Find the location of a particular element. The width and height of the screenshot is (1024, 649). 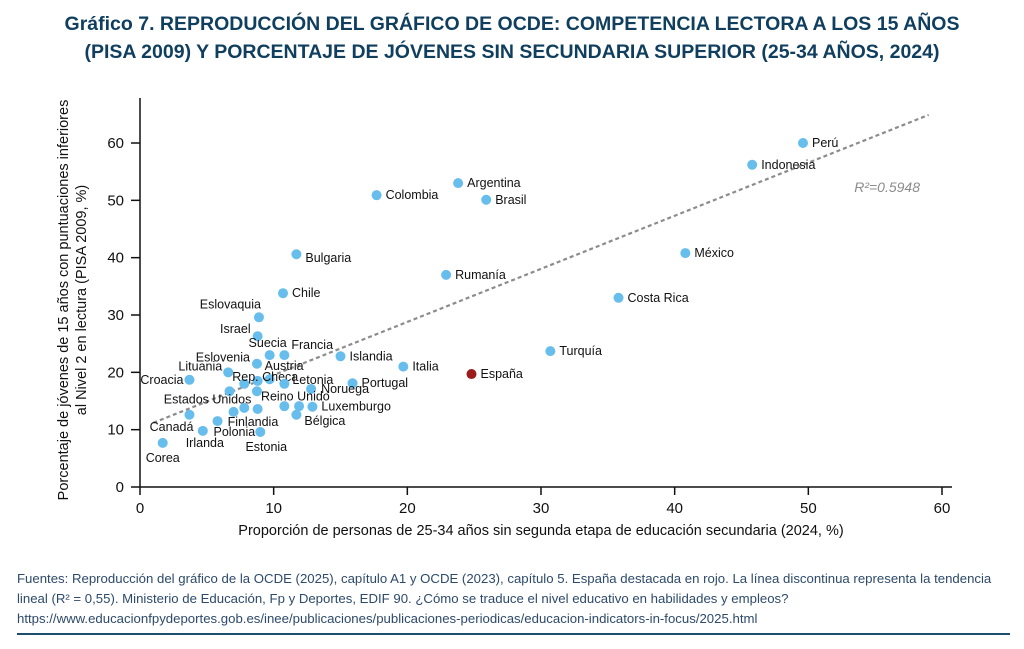

point-turquía is located at coordinates (550, 351).